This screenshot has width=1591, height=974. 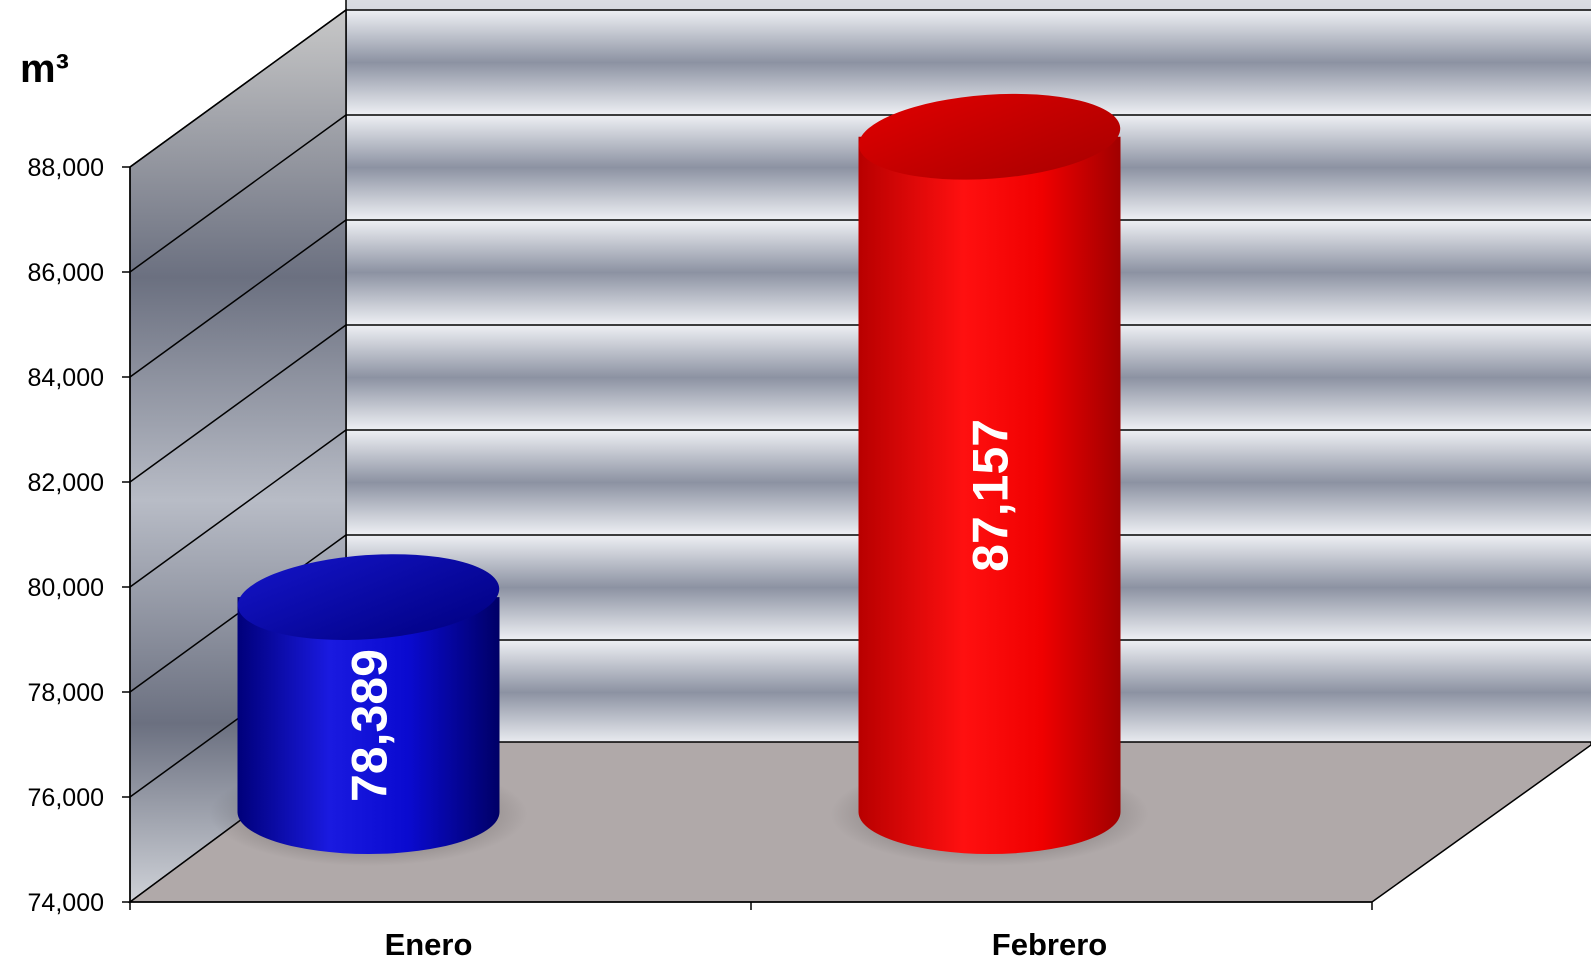 I want to click on y-tick-label: 78,000, so click(x=66, y=693).